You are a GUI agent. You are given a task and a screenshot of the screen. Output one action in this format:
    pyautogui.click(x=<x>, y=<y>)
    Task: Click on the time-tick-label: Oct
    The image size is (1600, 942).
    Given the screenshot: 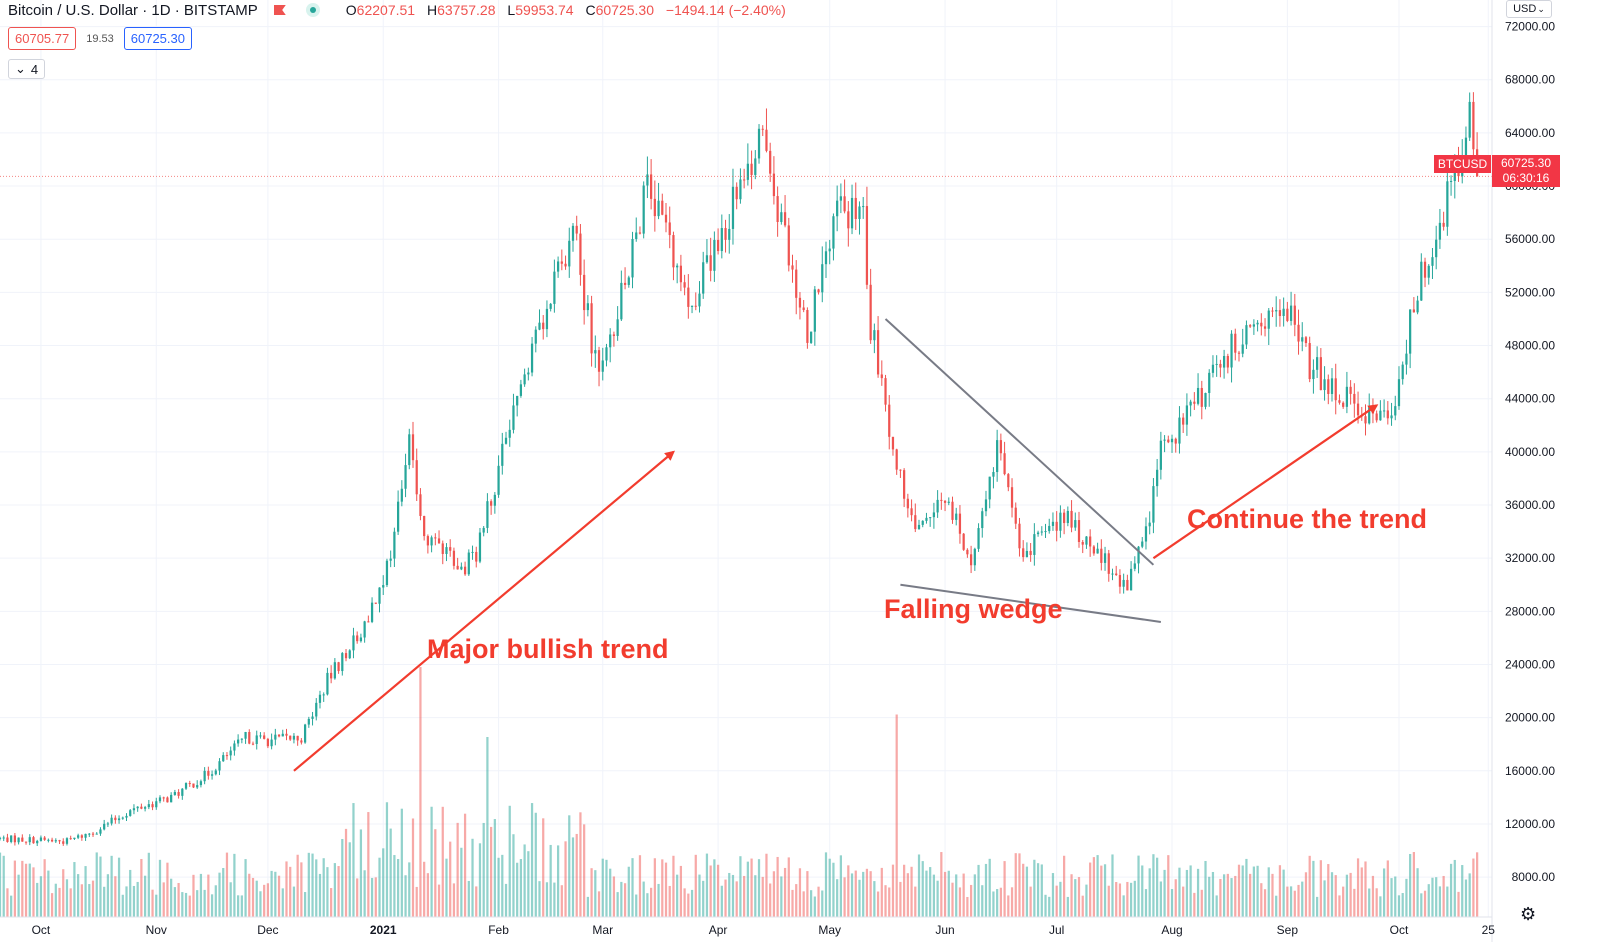 What is the action you would take?
    pyautogui.click(x=41, y=930)
    